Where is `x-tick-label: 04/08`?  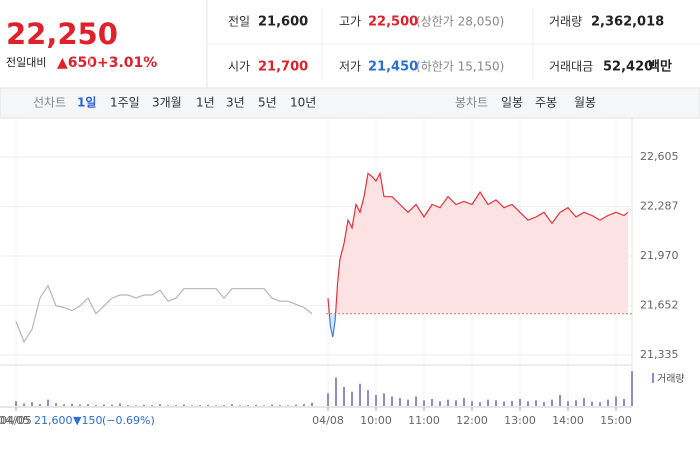 x-tick-label: 04/08 is located at coordinates (328, 420).